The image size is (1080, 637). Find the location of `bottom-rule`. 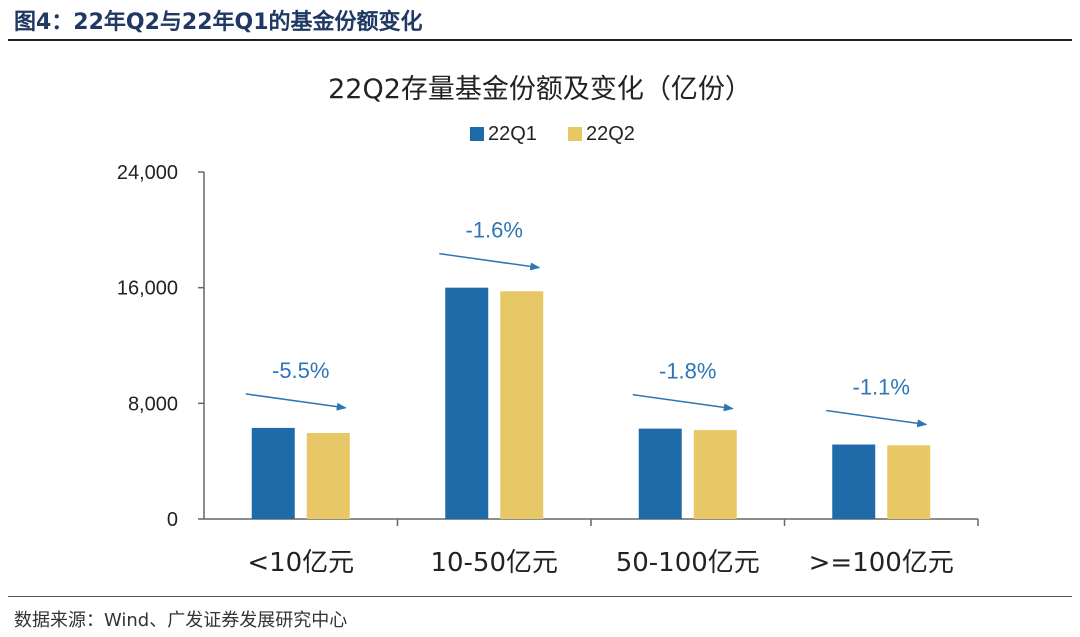

bottom-rule is located at coordinates (540, 596).